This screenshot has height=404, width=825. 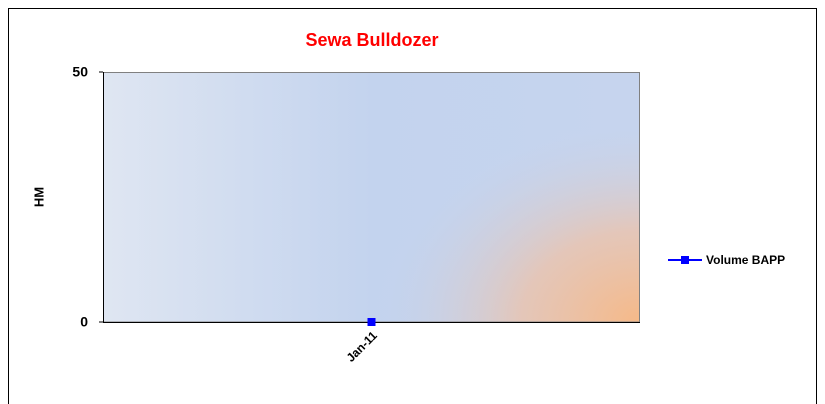 What do you see at coordinates (371, 322) in the screenshot?
I see `series-marker` at bounding box center [371, 322].